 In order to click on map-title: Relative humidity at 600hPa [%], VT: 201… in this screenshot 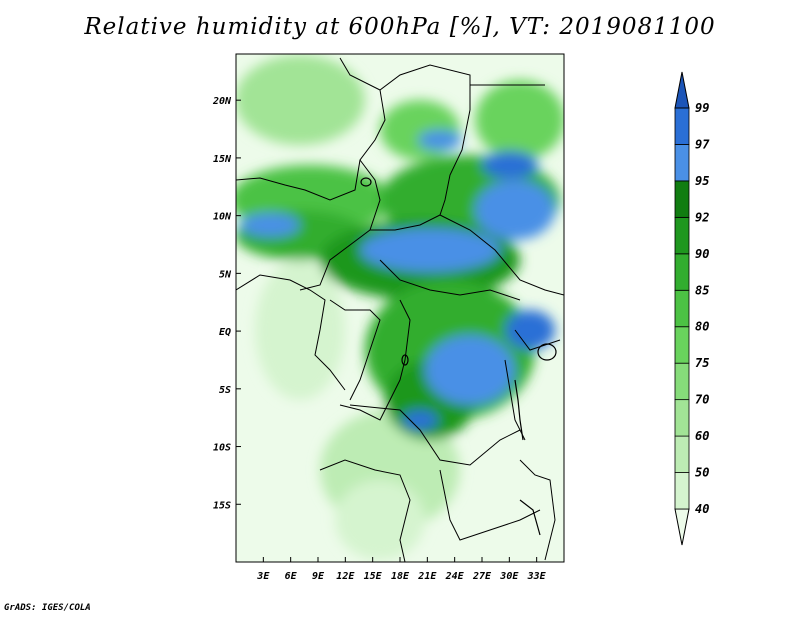, I will do `click(400, 27)`.